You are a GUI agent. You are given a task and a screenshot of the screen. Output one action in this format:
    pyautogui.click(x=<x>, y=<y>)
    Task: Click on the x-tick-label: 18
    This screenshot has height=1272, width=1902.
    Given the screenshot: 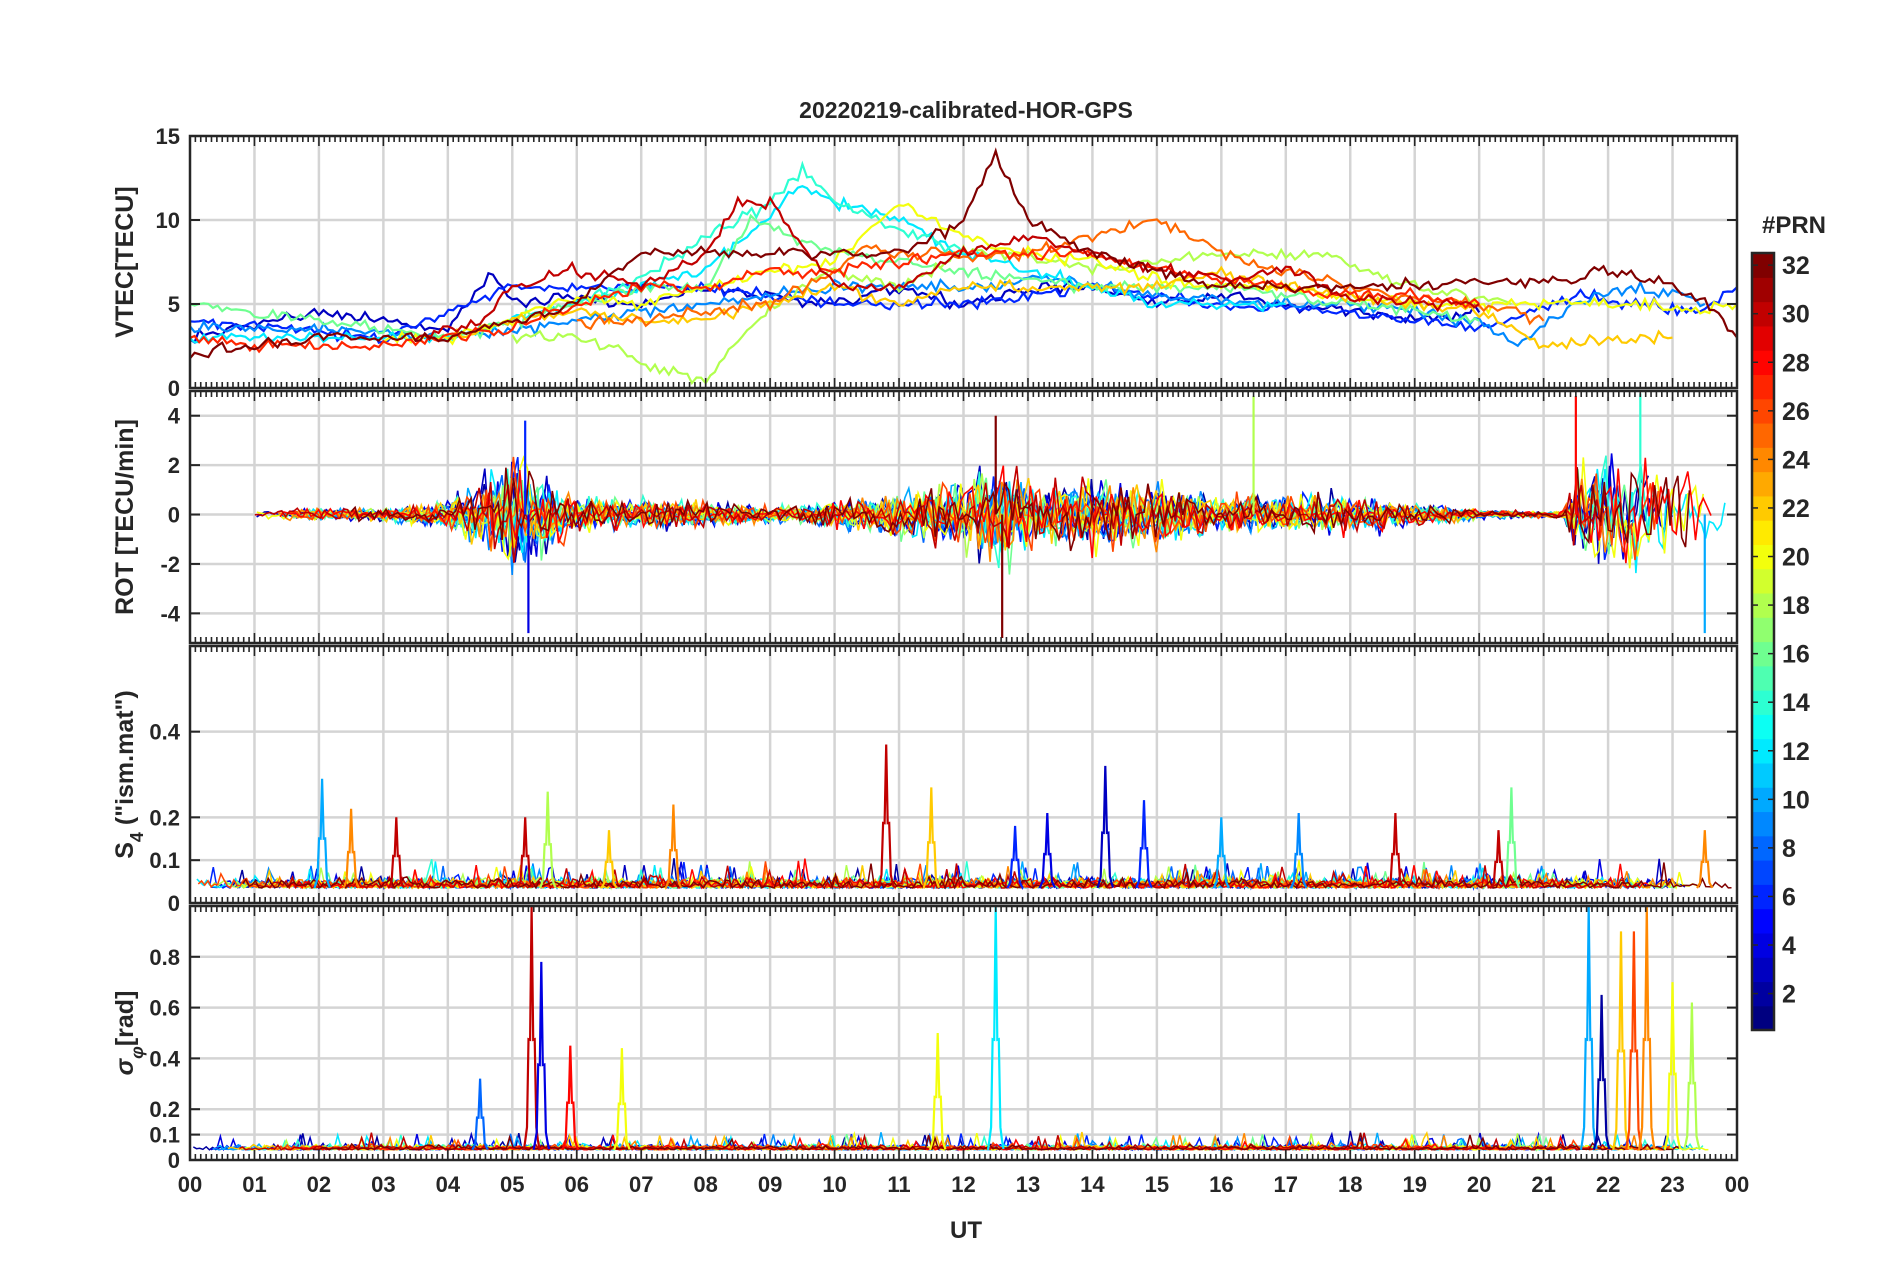 What is the action you would take?
    pyautogui.click(x=1350, y=1184)
    